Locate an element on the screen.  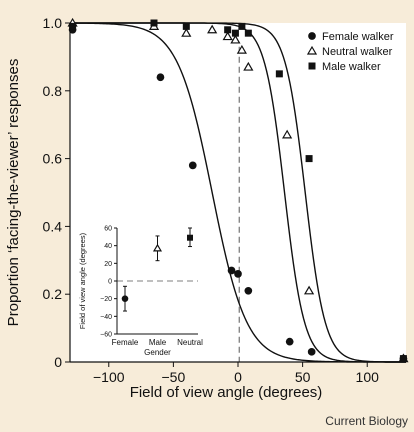
x-tick-label: 50 is located at coordinates (303, 377).